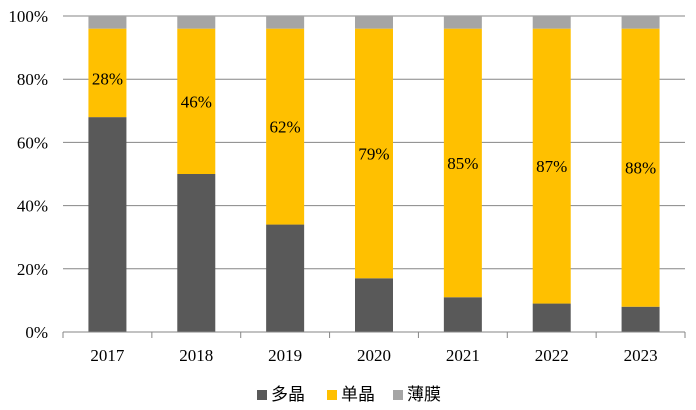 This screenshot has height=410, width=696. I want to click on y-tick-label: 80%, so click(32, 79).